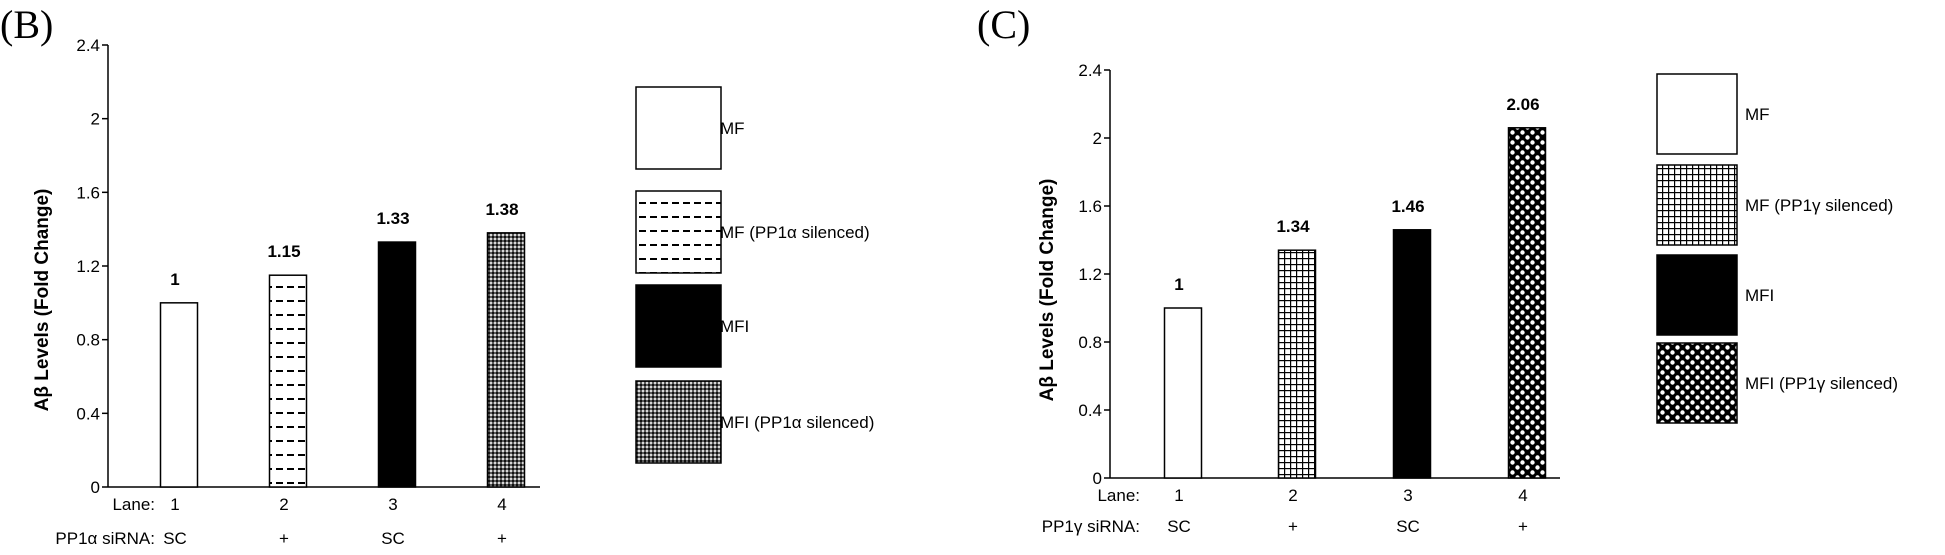  Describe the element at coordinates (1819, 205) in the screenshot. I see `legend-entry-label: MF (PP1γ silenced)` at that location.